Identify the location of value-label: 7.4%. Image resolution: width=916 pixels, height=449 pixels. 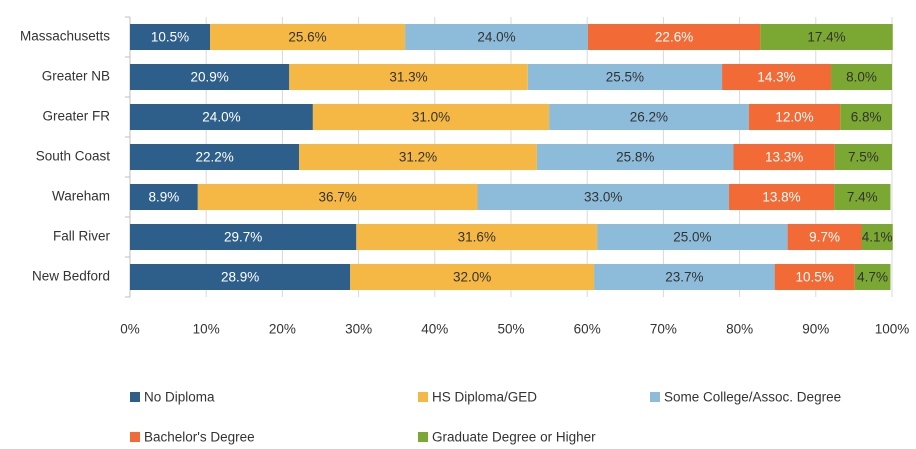
(862, 197).